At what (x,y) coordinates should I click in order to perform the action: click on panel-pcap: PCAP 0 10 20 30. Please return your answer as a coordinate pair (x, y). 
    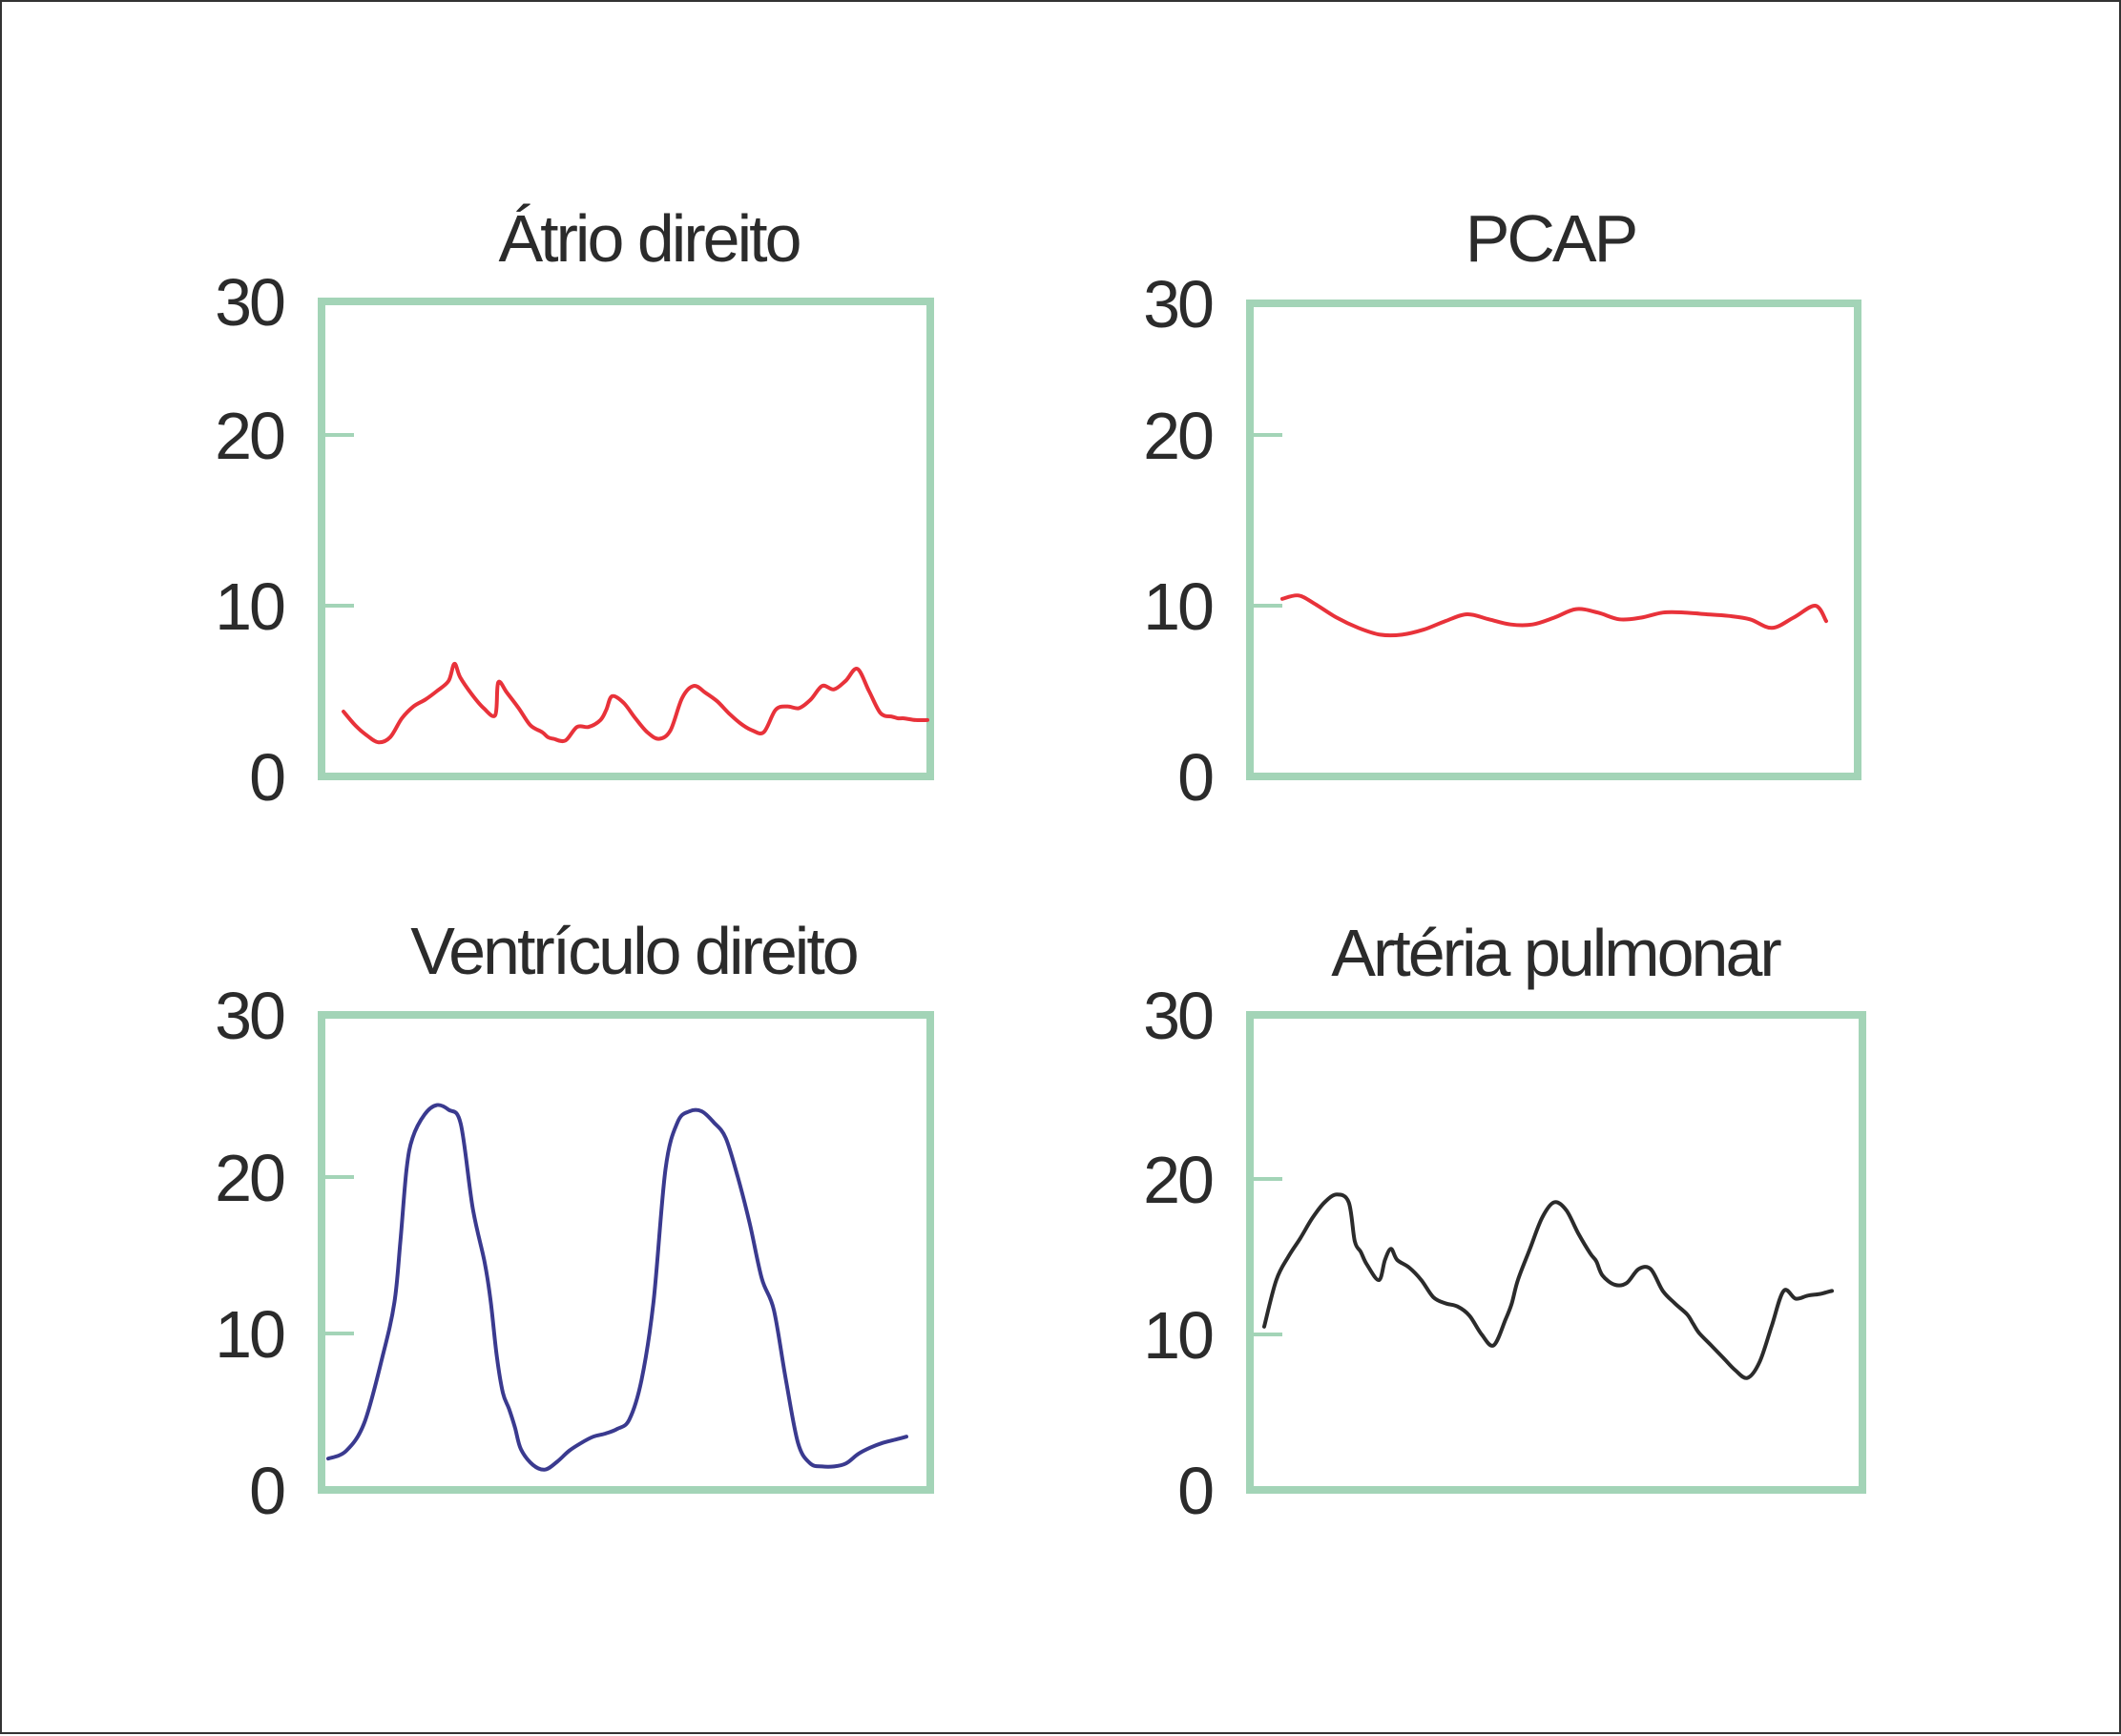
    Looking at the image, I should click on (1502, 508).